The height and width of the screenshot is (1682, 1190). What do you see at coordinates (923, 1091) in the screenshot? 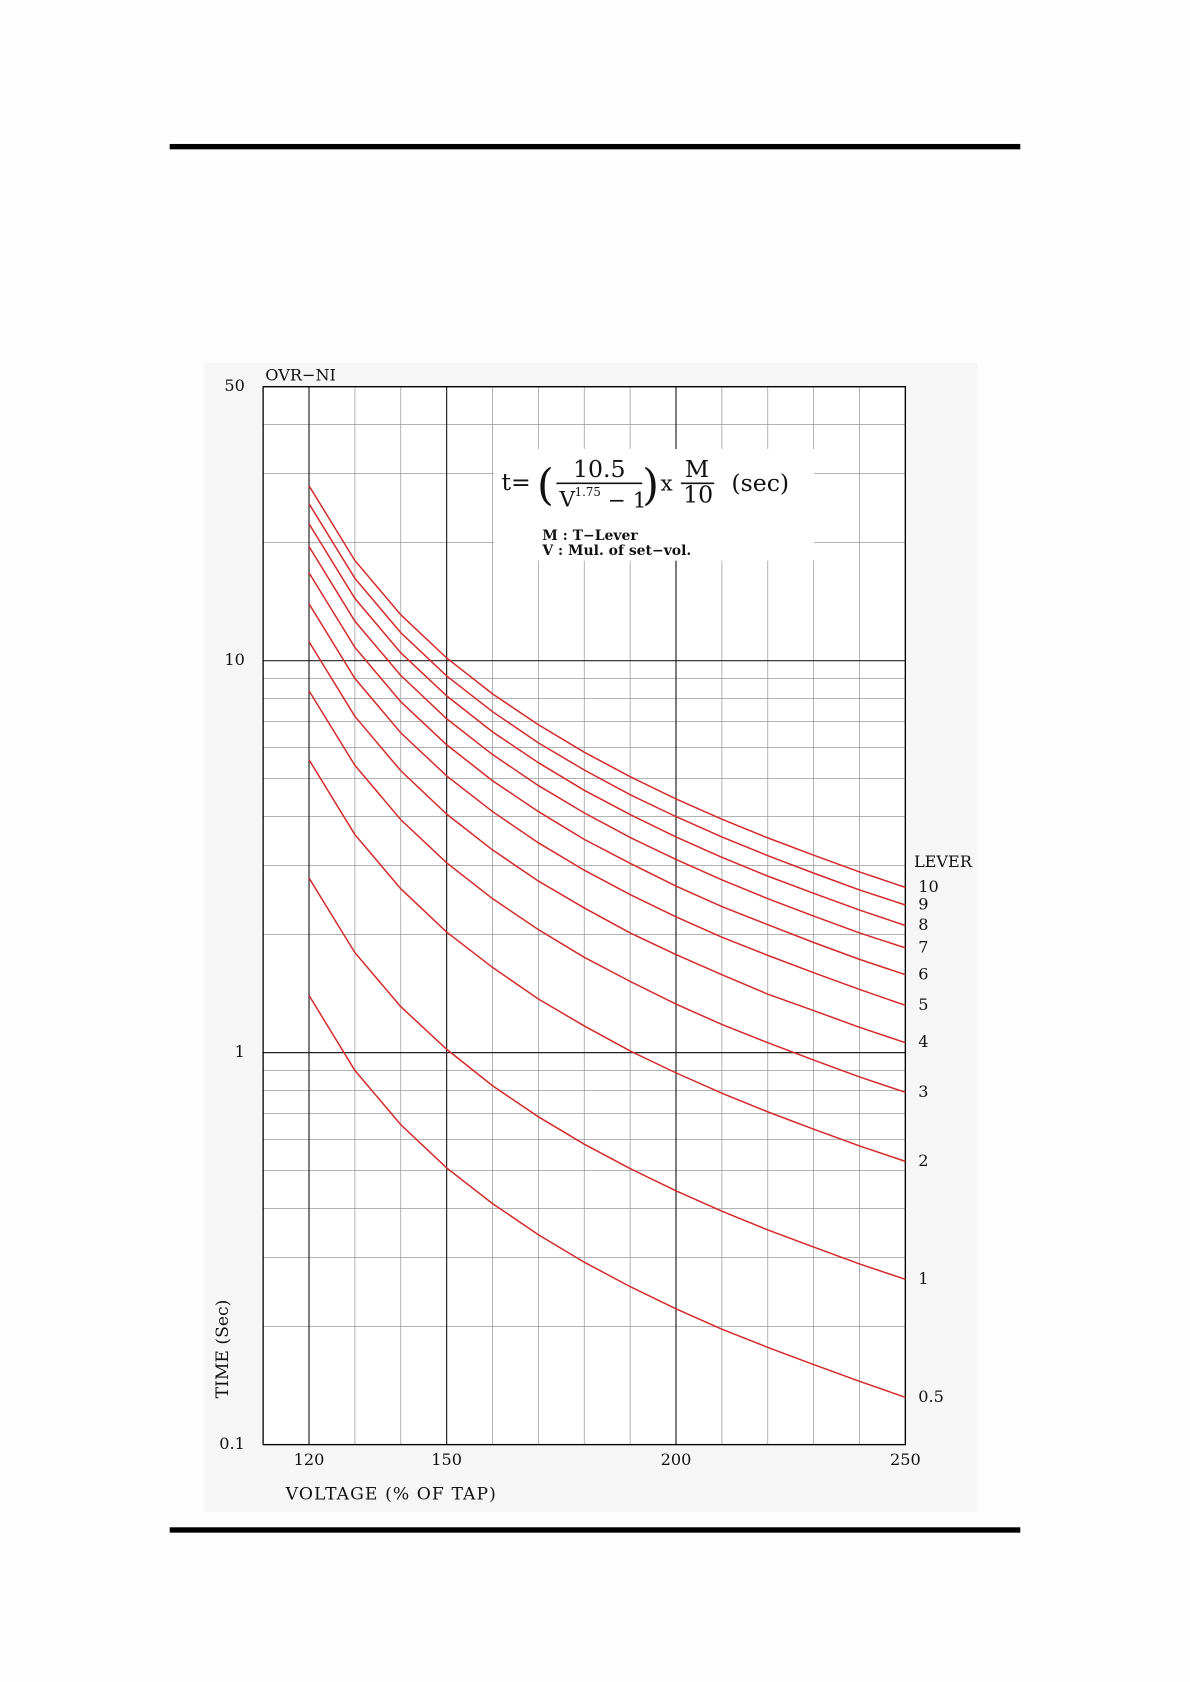
I see `series-label: 3` at bounding box center [923, 1091].